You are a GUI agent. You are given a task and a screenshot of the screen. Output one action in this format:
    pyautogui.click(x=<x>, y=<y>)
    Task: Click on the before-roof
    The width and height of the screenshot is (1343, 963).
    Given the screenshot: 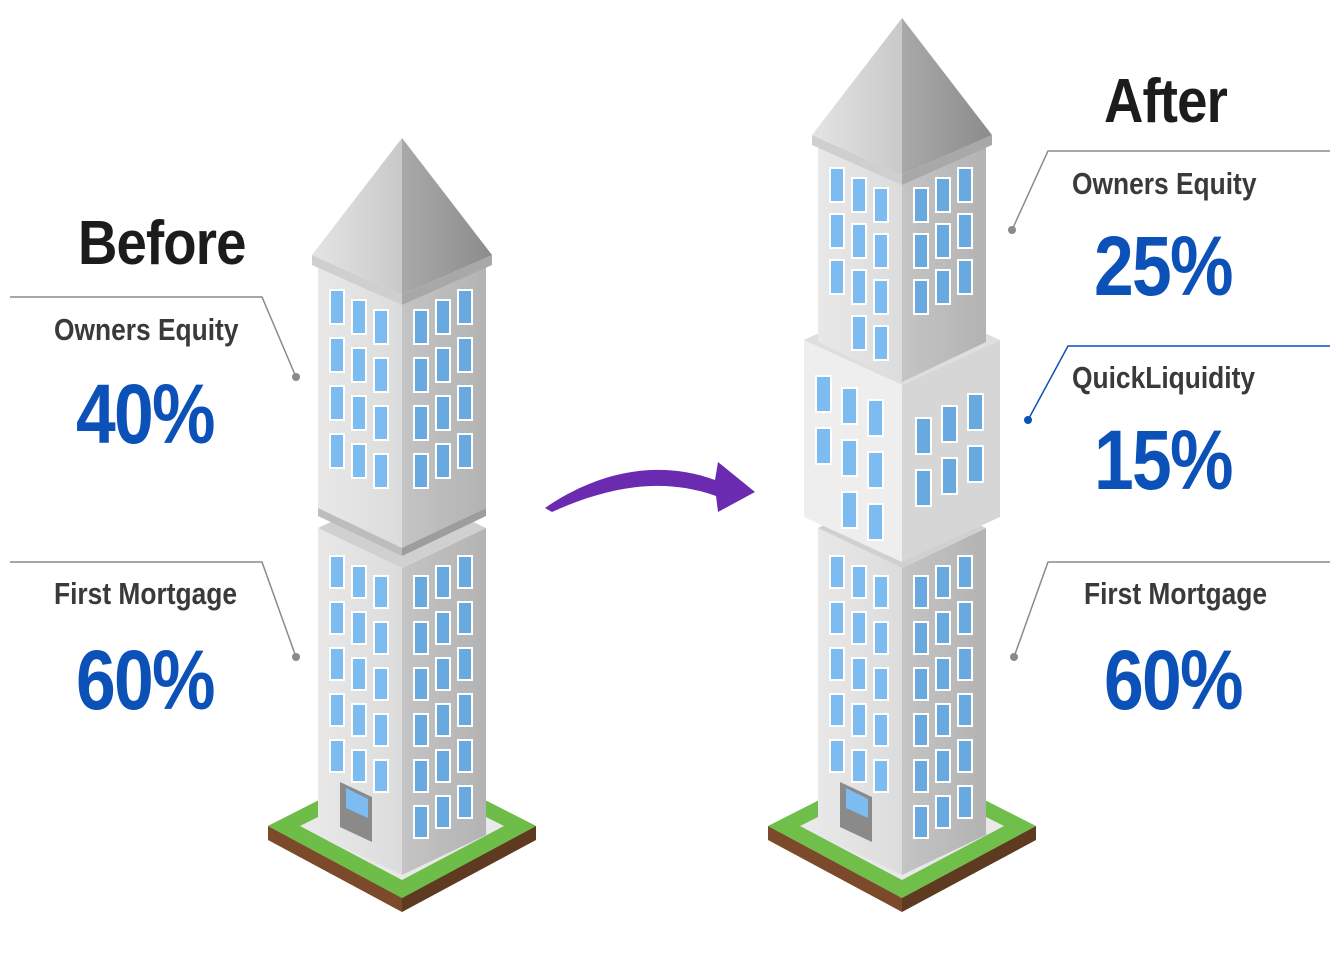 What is the action you would take?
    pyautogui.click(x=402, y=221)
    